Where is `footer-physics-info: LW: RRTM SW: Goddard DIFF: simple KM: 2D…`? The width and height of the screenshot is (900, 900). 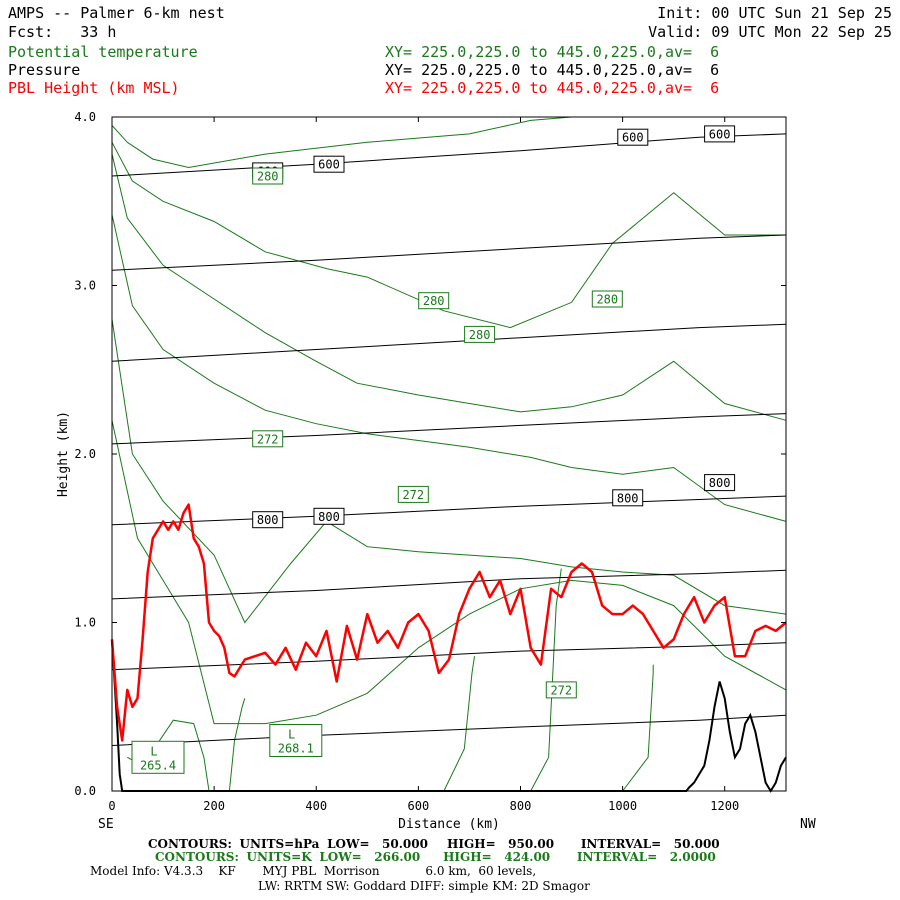
footer-physics-info: LW: RRTM SW: Goddard DIFF: simple KM: 2D… is located at coordinates (424, 886).